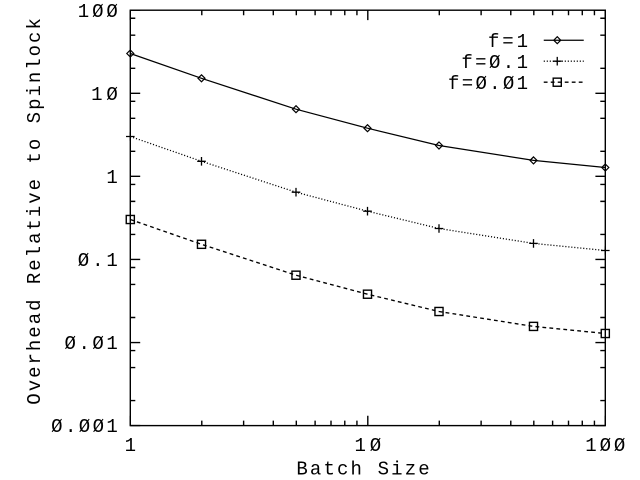 The height and width of the screenshot is (480, 640). I want to click on svg-text: Ø.1, so click(98, 261).